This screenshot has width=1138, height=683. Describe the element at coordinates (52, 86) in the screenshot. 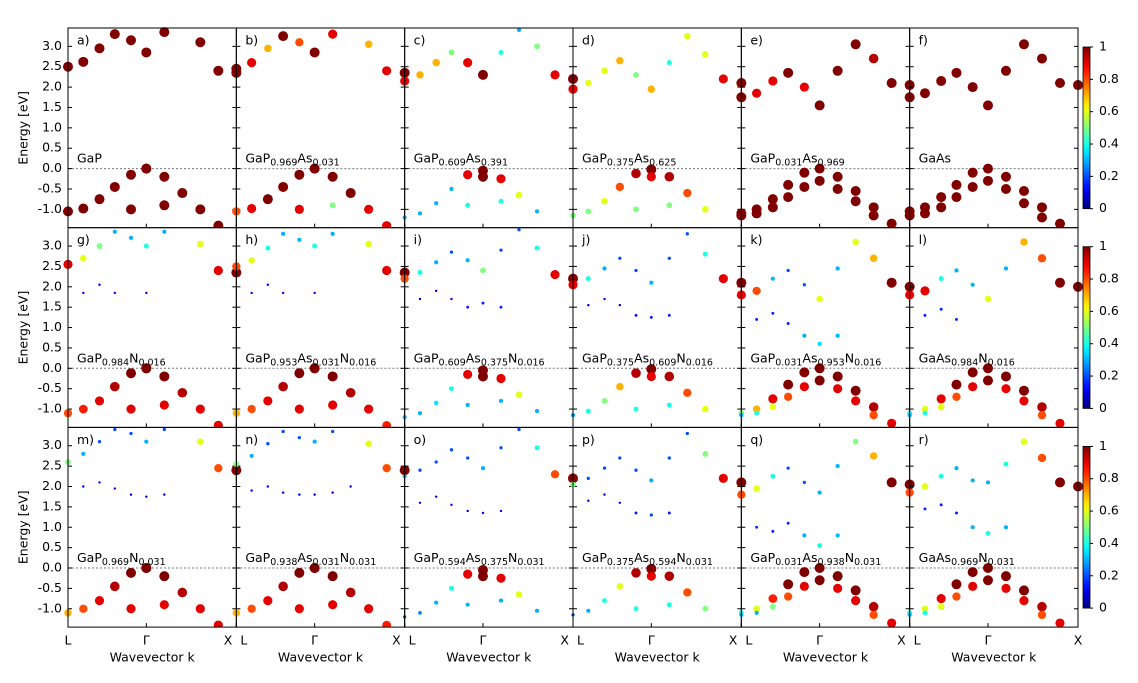

I see `y-tick-label: 2.0` at that location.